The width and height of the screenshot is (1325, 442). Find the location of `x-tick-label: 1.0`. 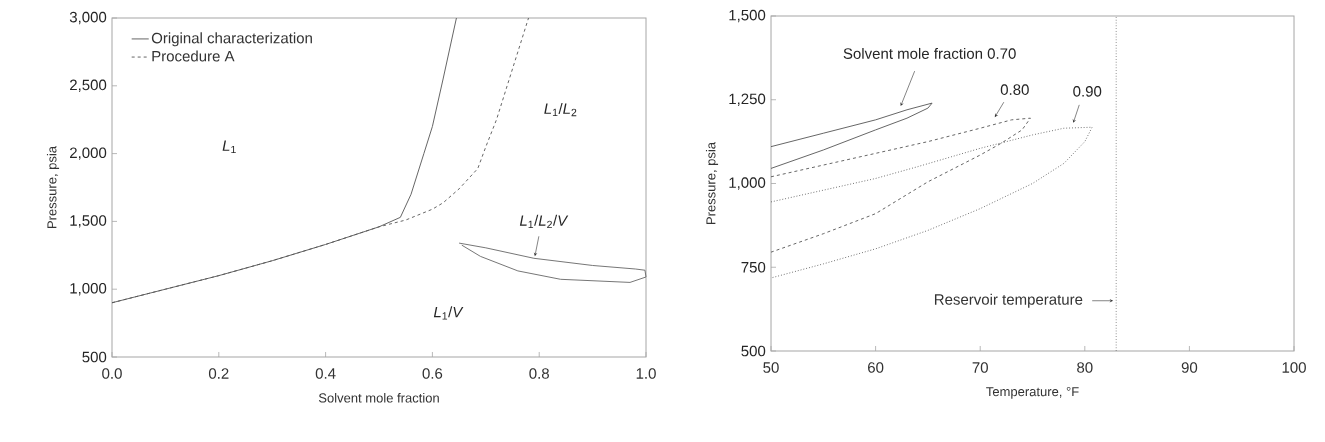

x-tick-label: 1.0 is located at coordinates (646, 373).